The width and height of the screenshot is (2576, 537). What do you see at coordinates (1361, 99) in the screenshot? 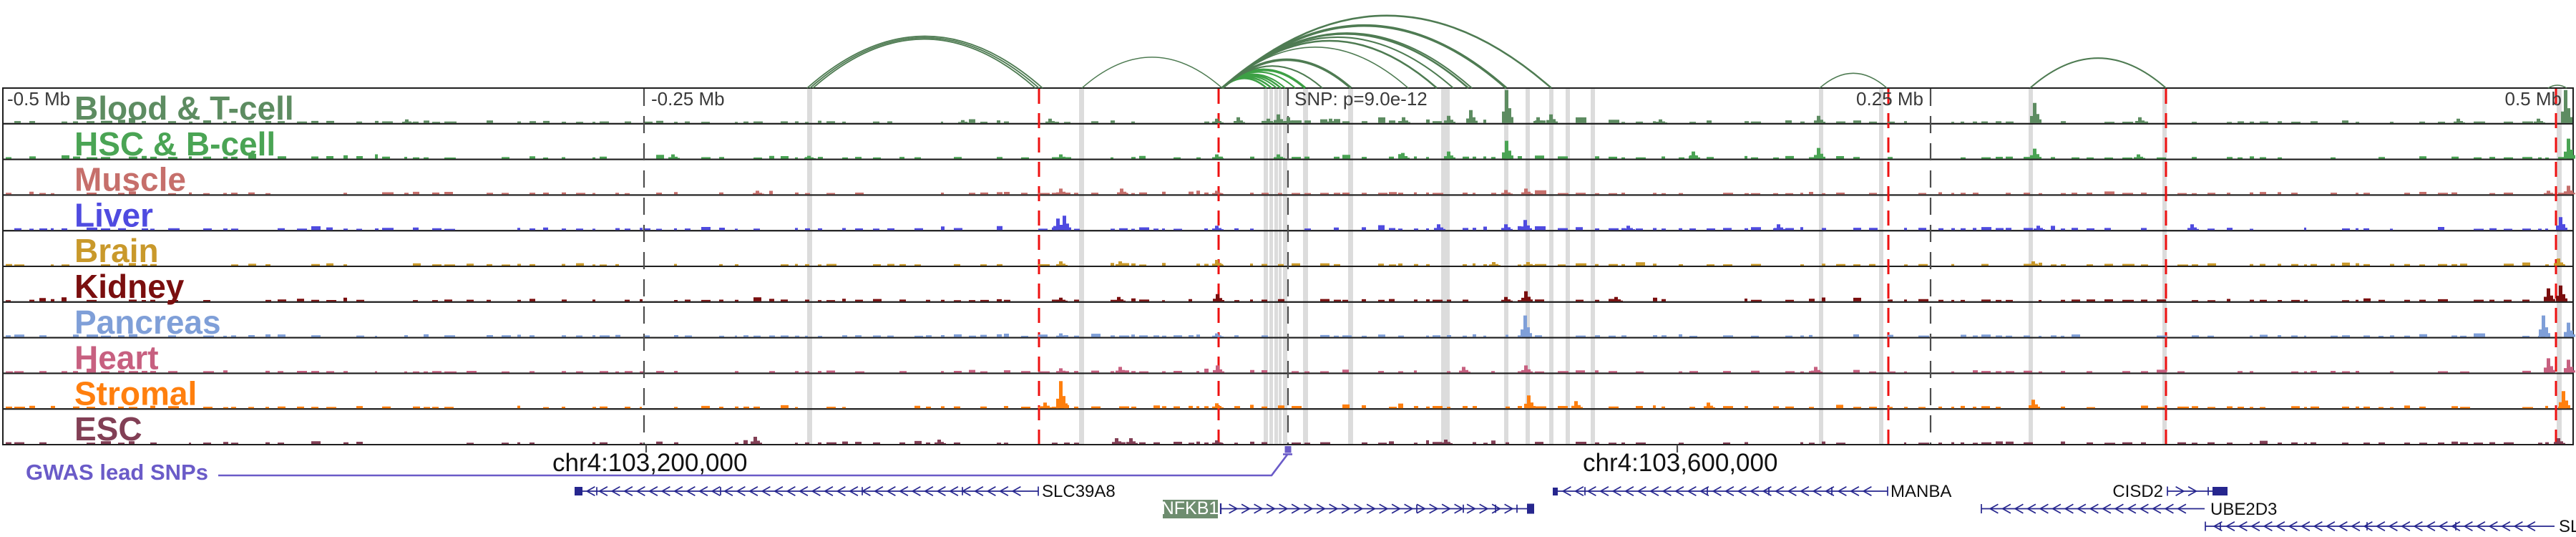
I see `svg-text: SNP: p=9.0e-12` at bounding box center [1361, 99].